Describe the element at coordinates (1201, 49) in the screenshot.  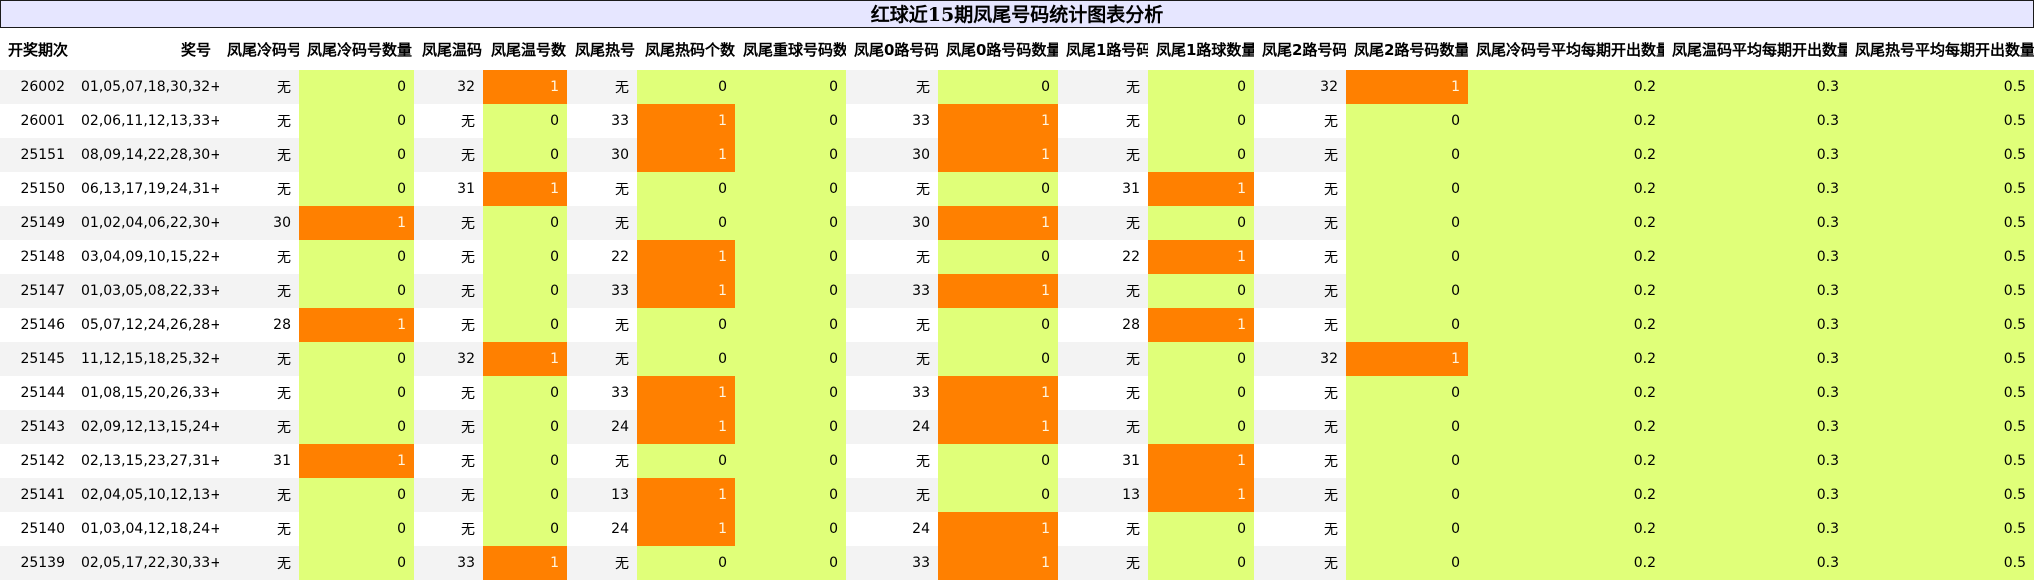
I see `column-header: 凤尾1路球数量` at that location.